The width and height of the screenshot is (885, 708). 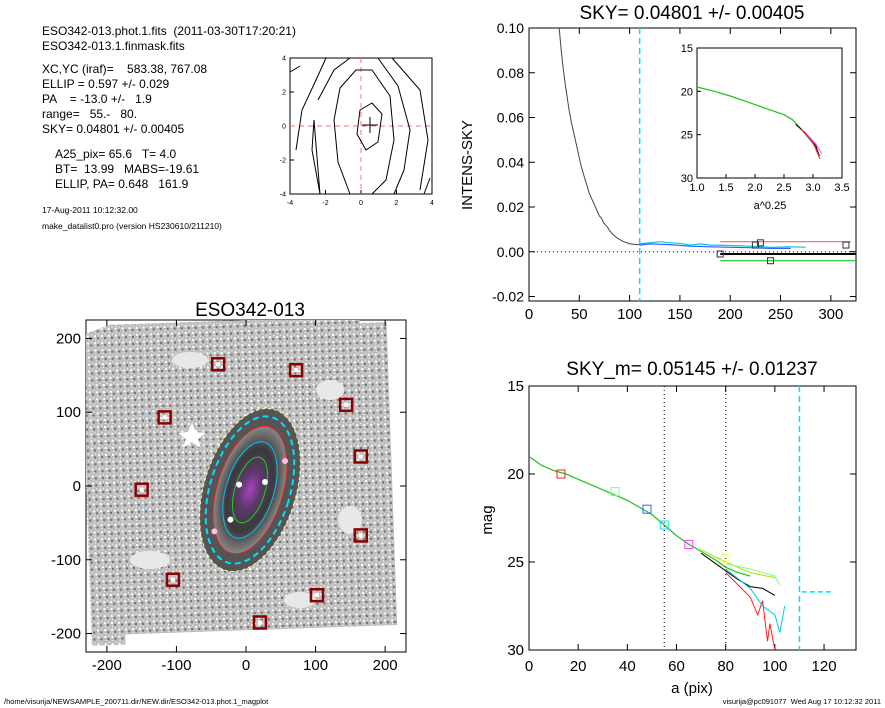 What do you see at coordinates (692, 688) in the screenshot?
I see `mag-plot-xlabel: a (pix)` at bounding box center [692, 688].